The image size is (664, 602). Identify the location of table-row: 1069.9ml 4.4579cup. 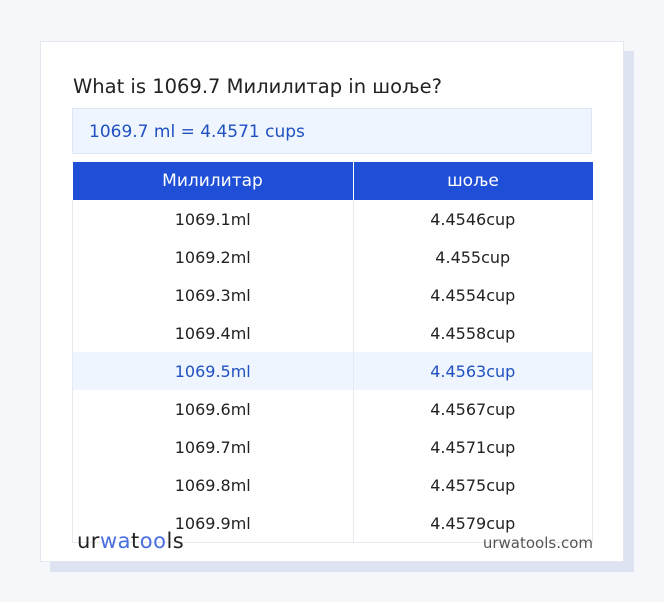
(332, 523).